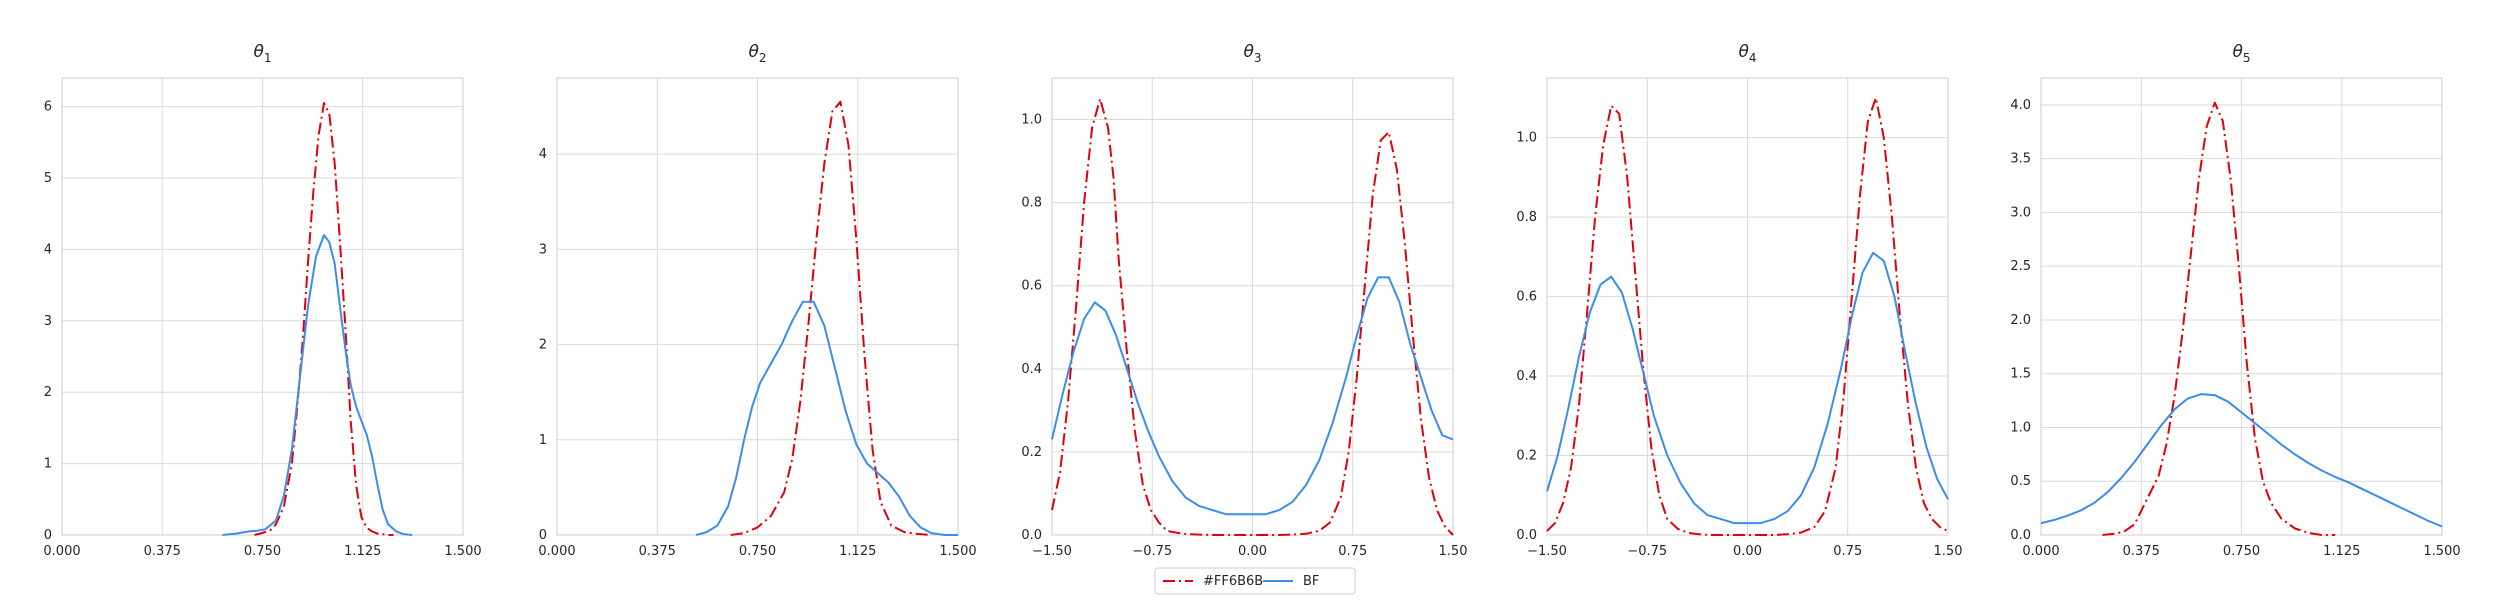 The width and height of the screenshot is (2500, 600). What do you see at coordinates (2020, 105) in the screenshot?
I see `y-tick-label: 4.0` at bounding box center [2020, 105].